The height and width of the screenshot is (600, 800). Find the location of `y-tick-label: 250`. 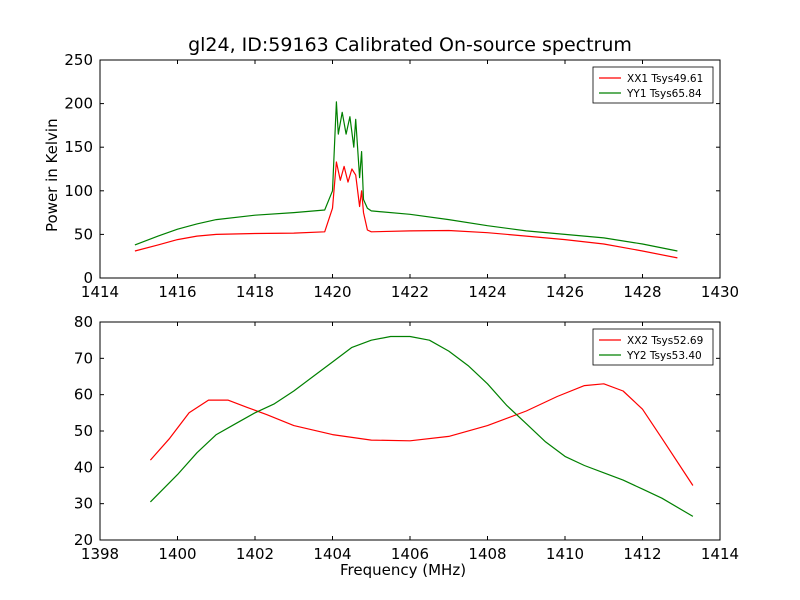

y-tick-label: 250 is located at coordinates (78, 60).